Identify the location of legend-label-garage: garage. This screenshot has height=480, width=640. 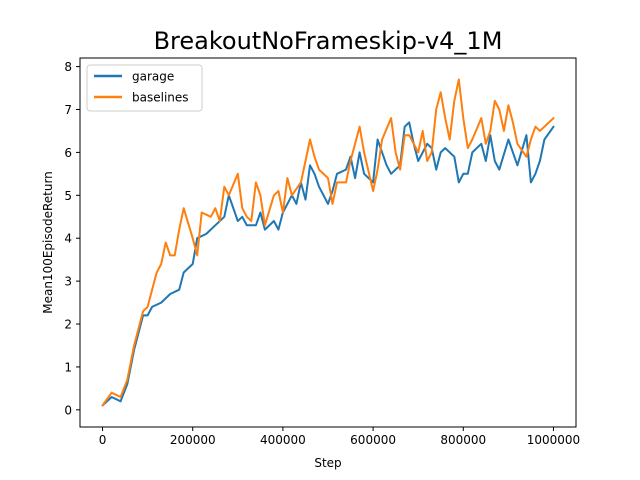
(153, 77).